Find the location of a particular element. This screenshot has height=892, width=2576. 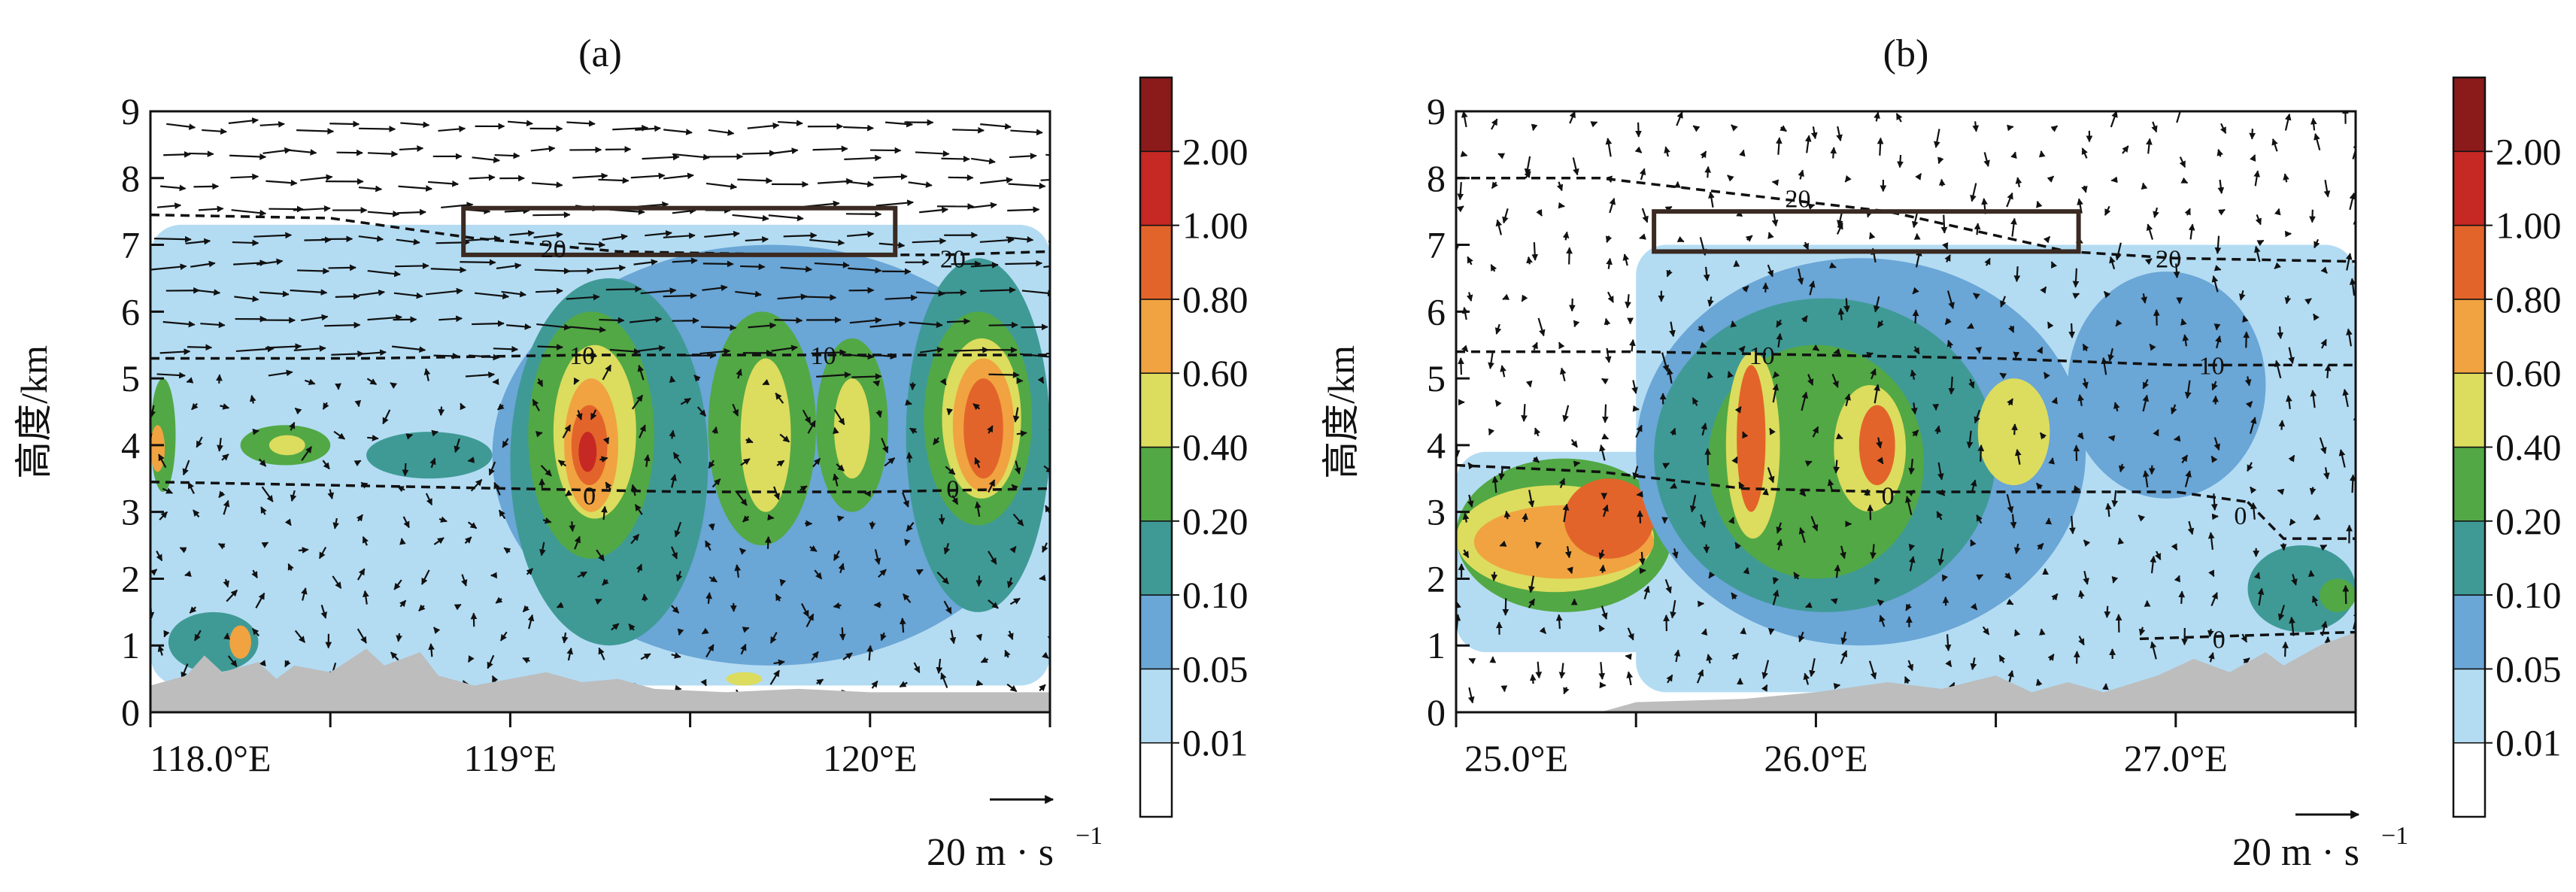

x-tick-label: 120°E is located at coordinates (871, 758).